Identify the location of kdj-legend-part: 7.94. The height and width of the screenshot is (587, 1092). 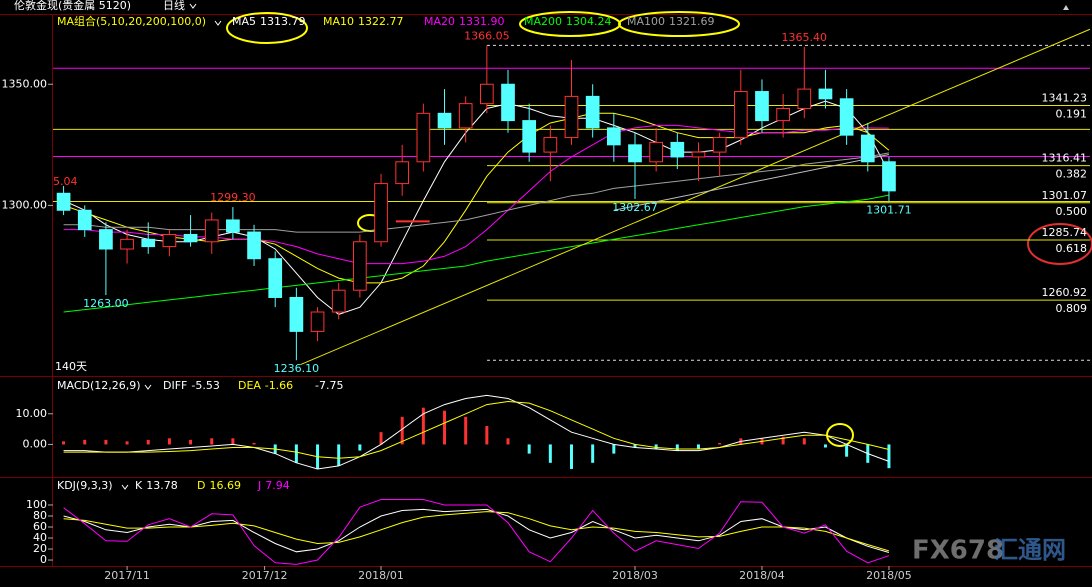
(277, 485).